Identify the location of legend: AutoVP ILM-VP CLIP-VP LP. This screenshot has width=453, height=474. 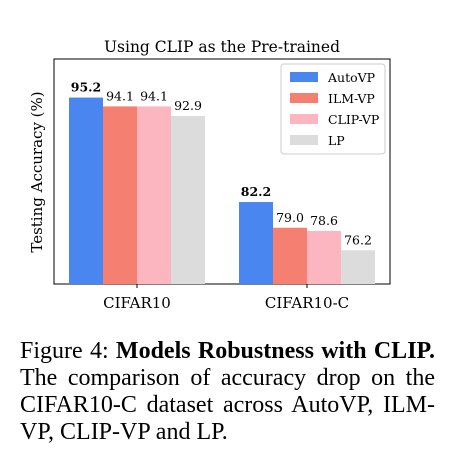
(333, 109).